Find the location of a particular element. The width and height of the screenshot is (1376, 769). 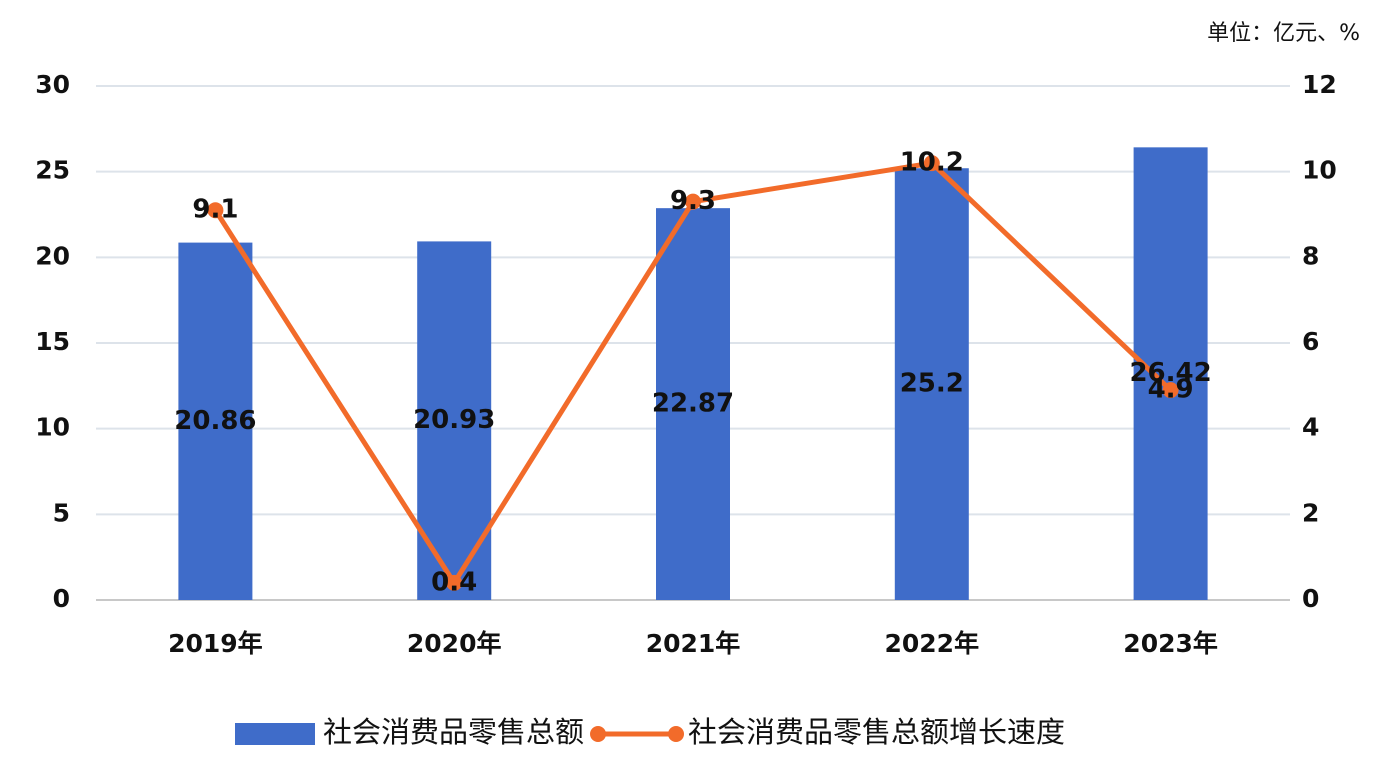

data-label: 20.86 is located at coordinates (215, 421).